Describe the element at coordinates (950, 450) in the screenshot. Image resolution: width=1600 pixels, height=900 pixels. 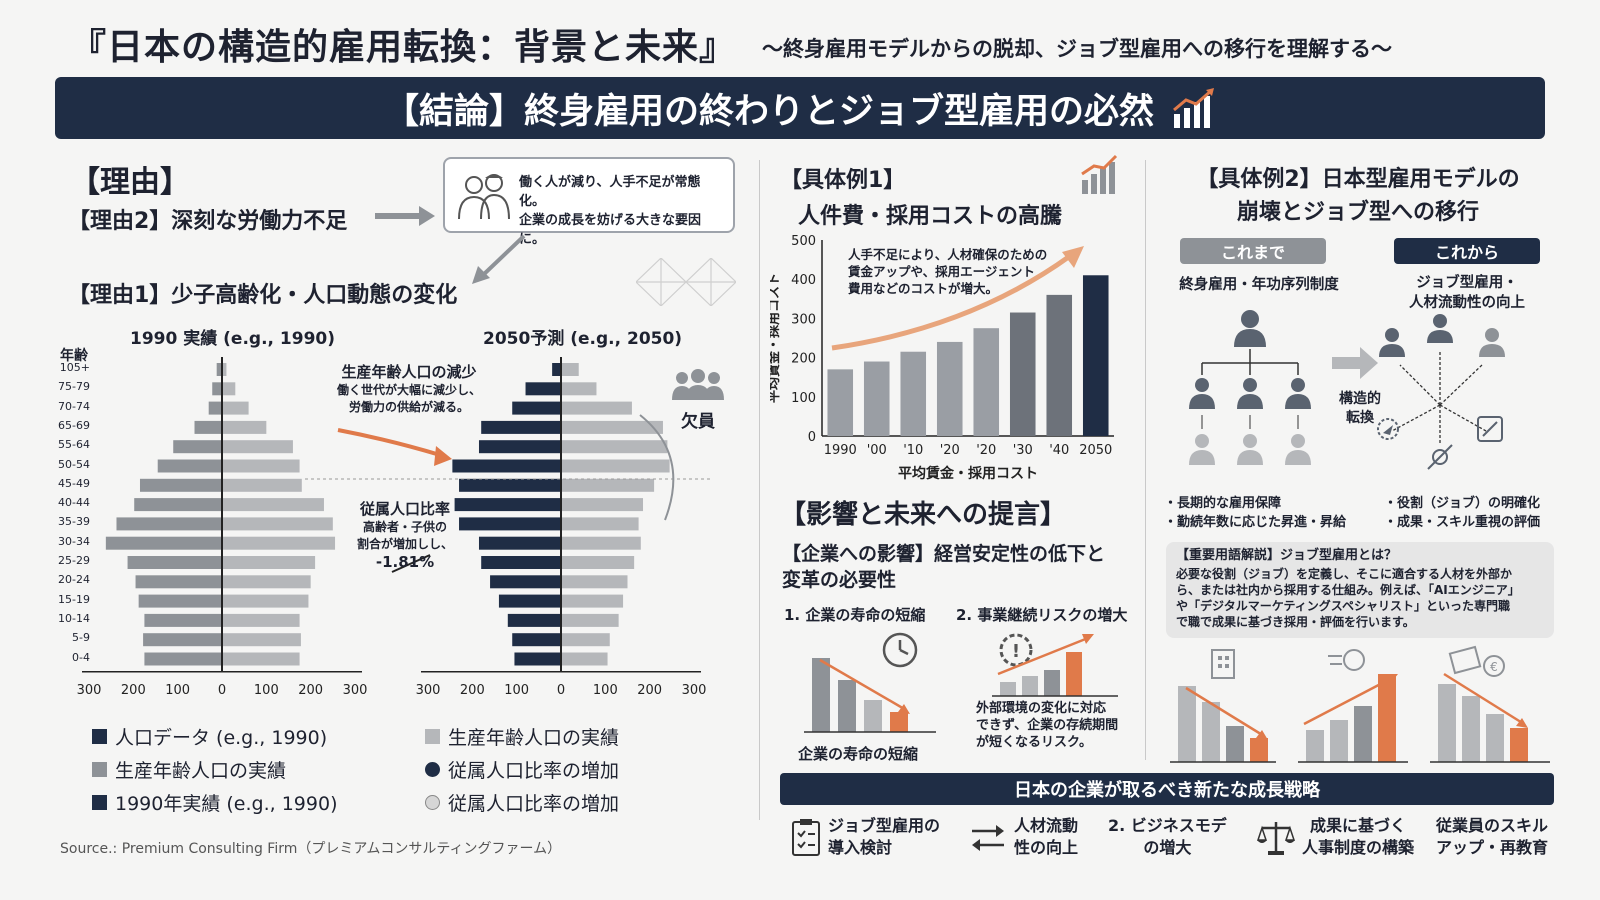
I see `cost-x-tick: '20` at that location.